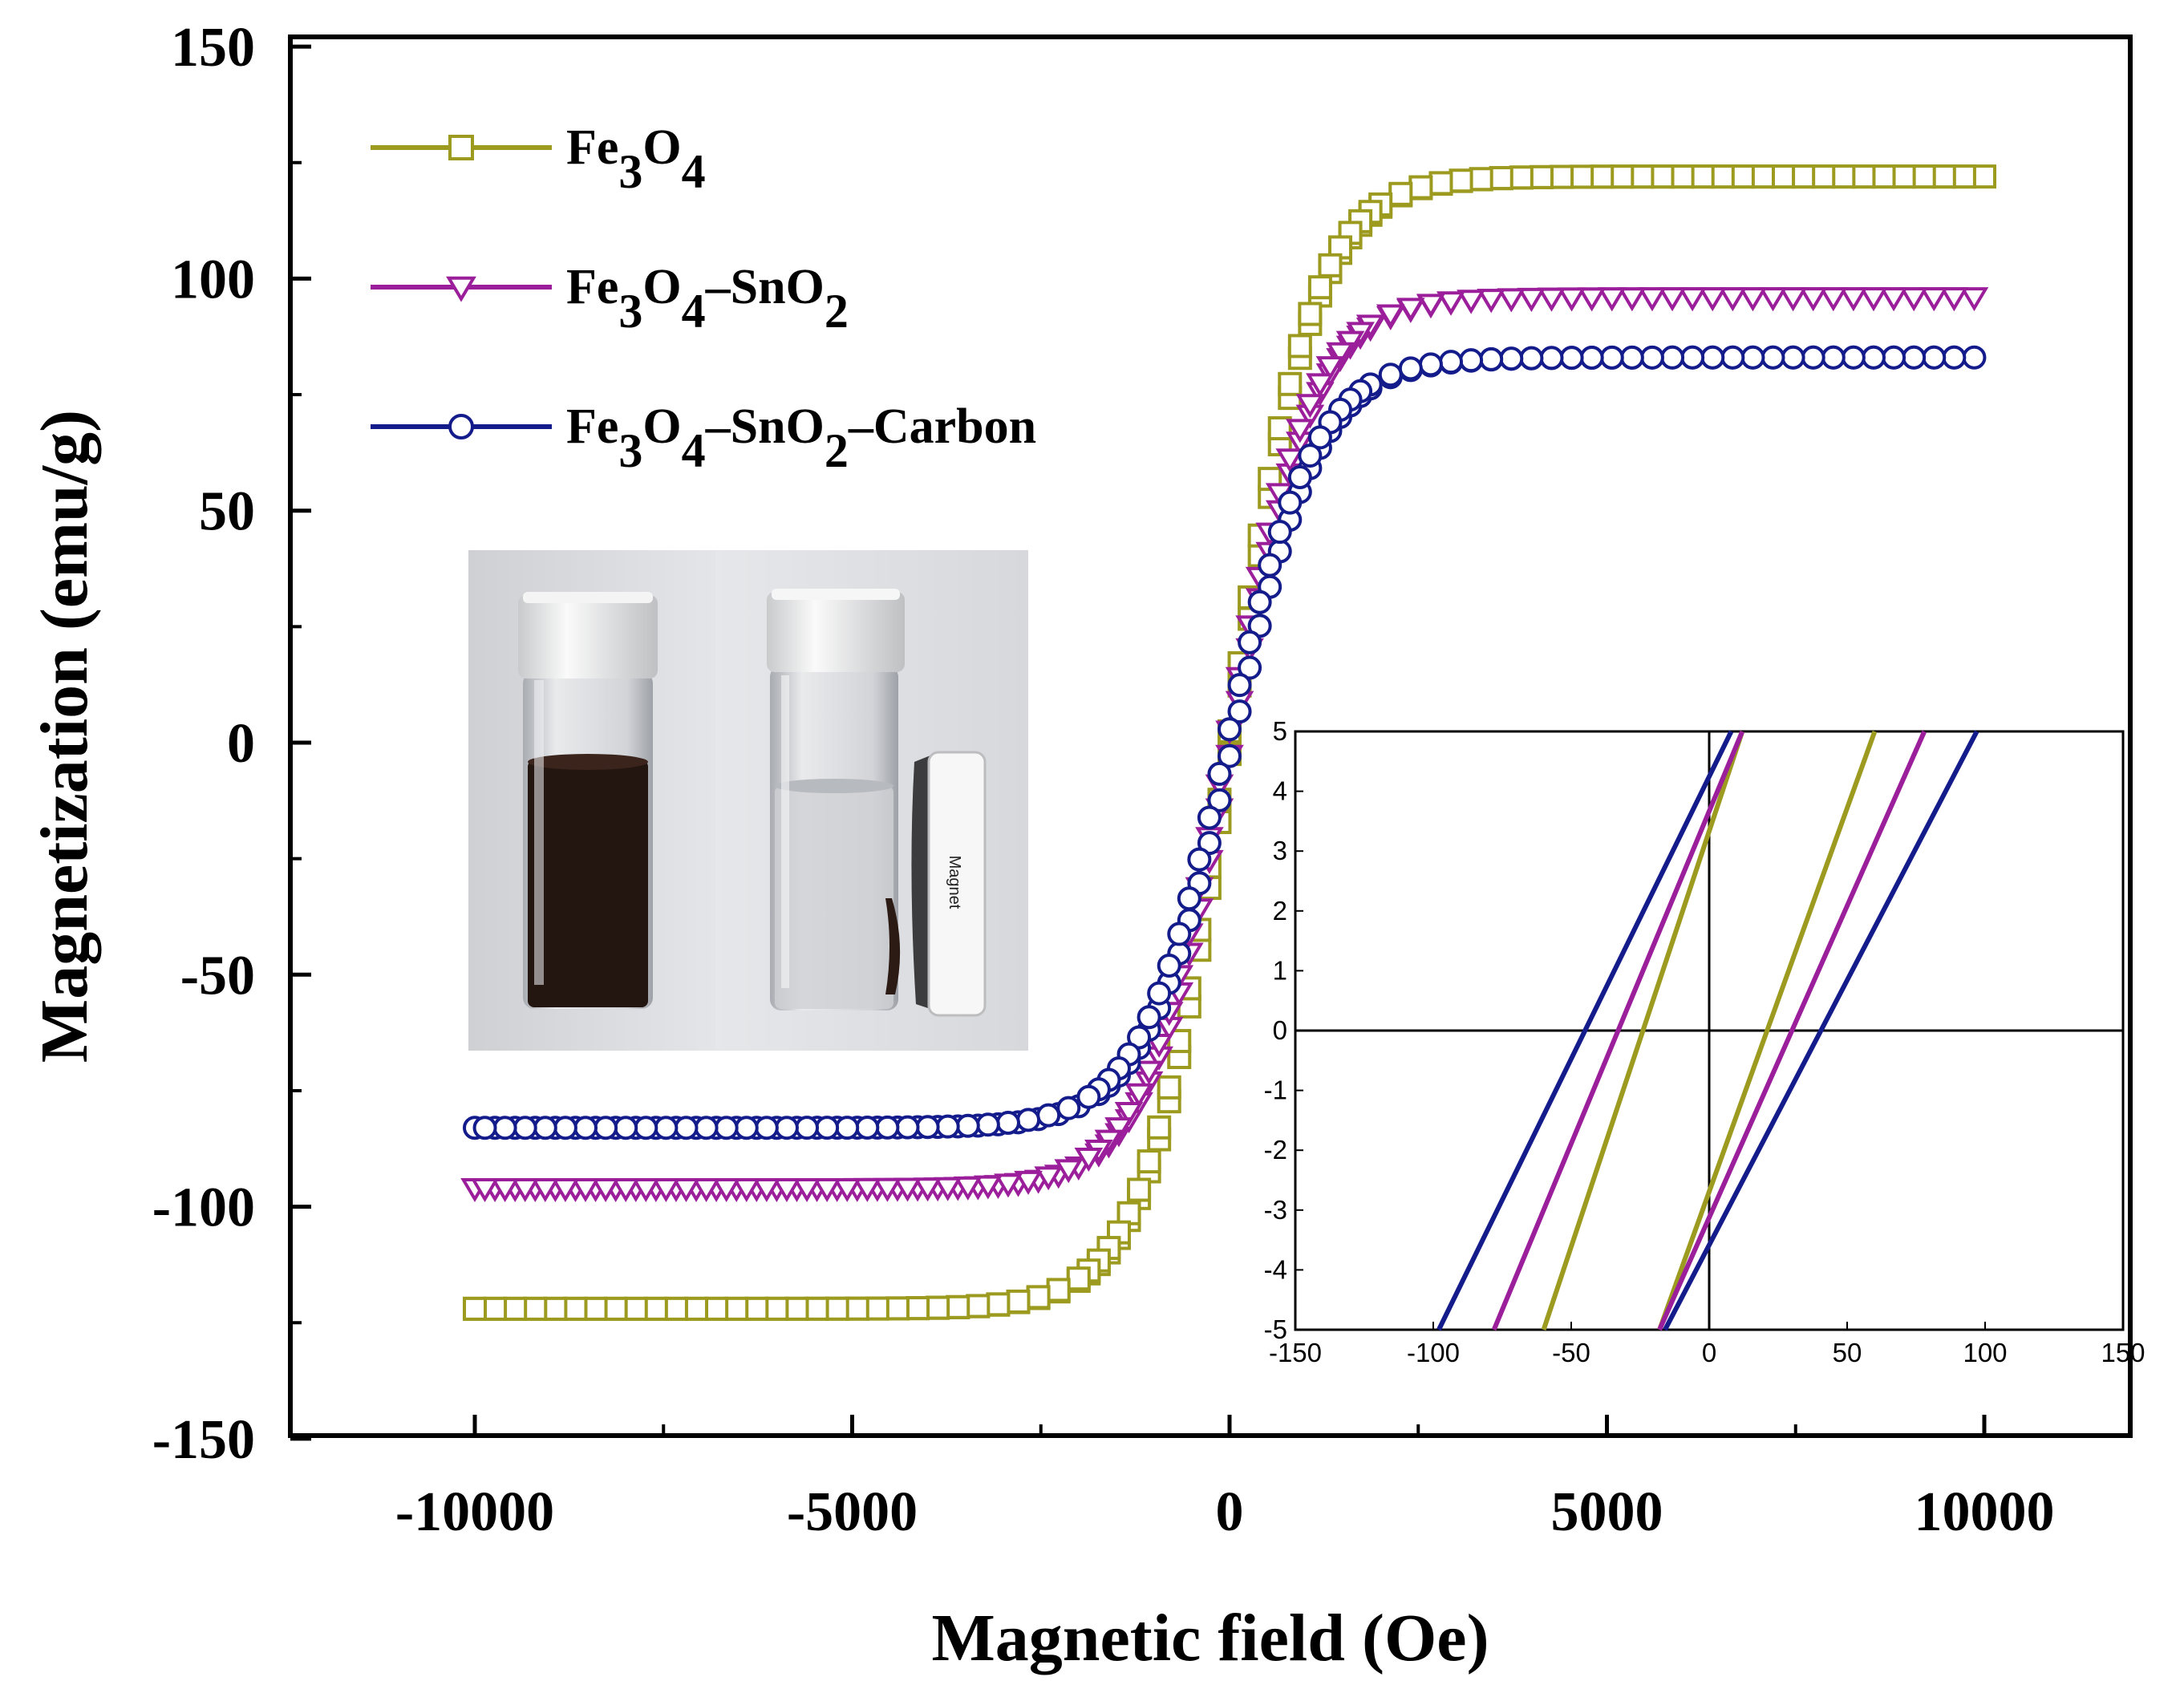 The width and height of the screenshot is (2184, 1681). I want to click on inset-y-tick-label: 2, so click(1280, 911).